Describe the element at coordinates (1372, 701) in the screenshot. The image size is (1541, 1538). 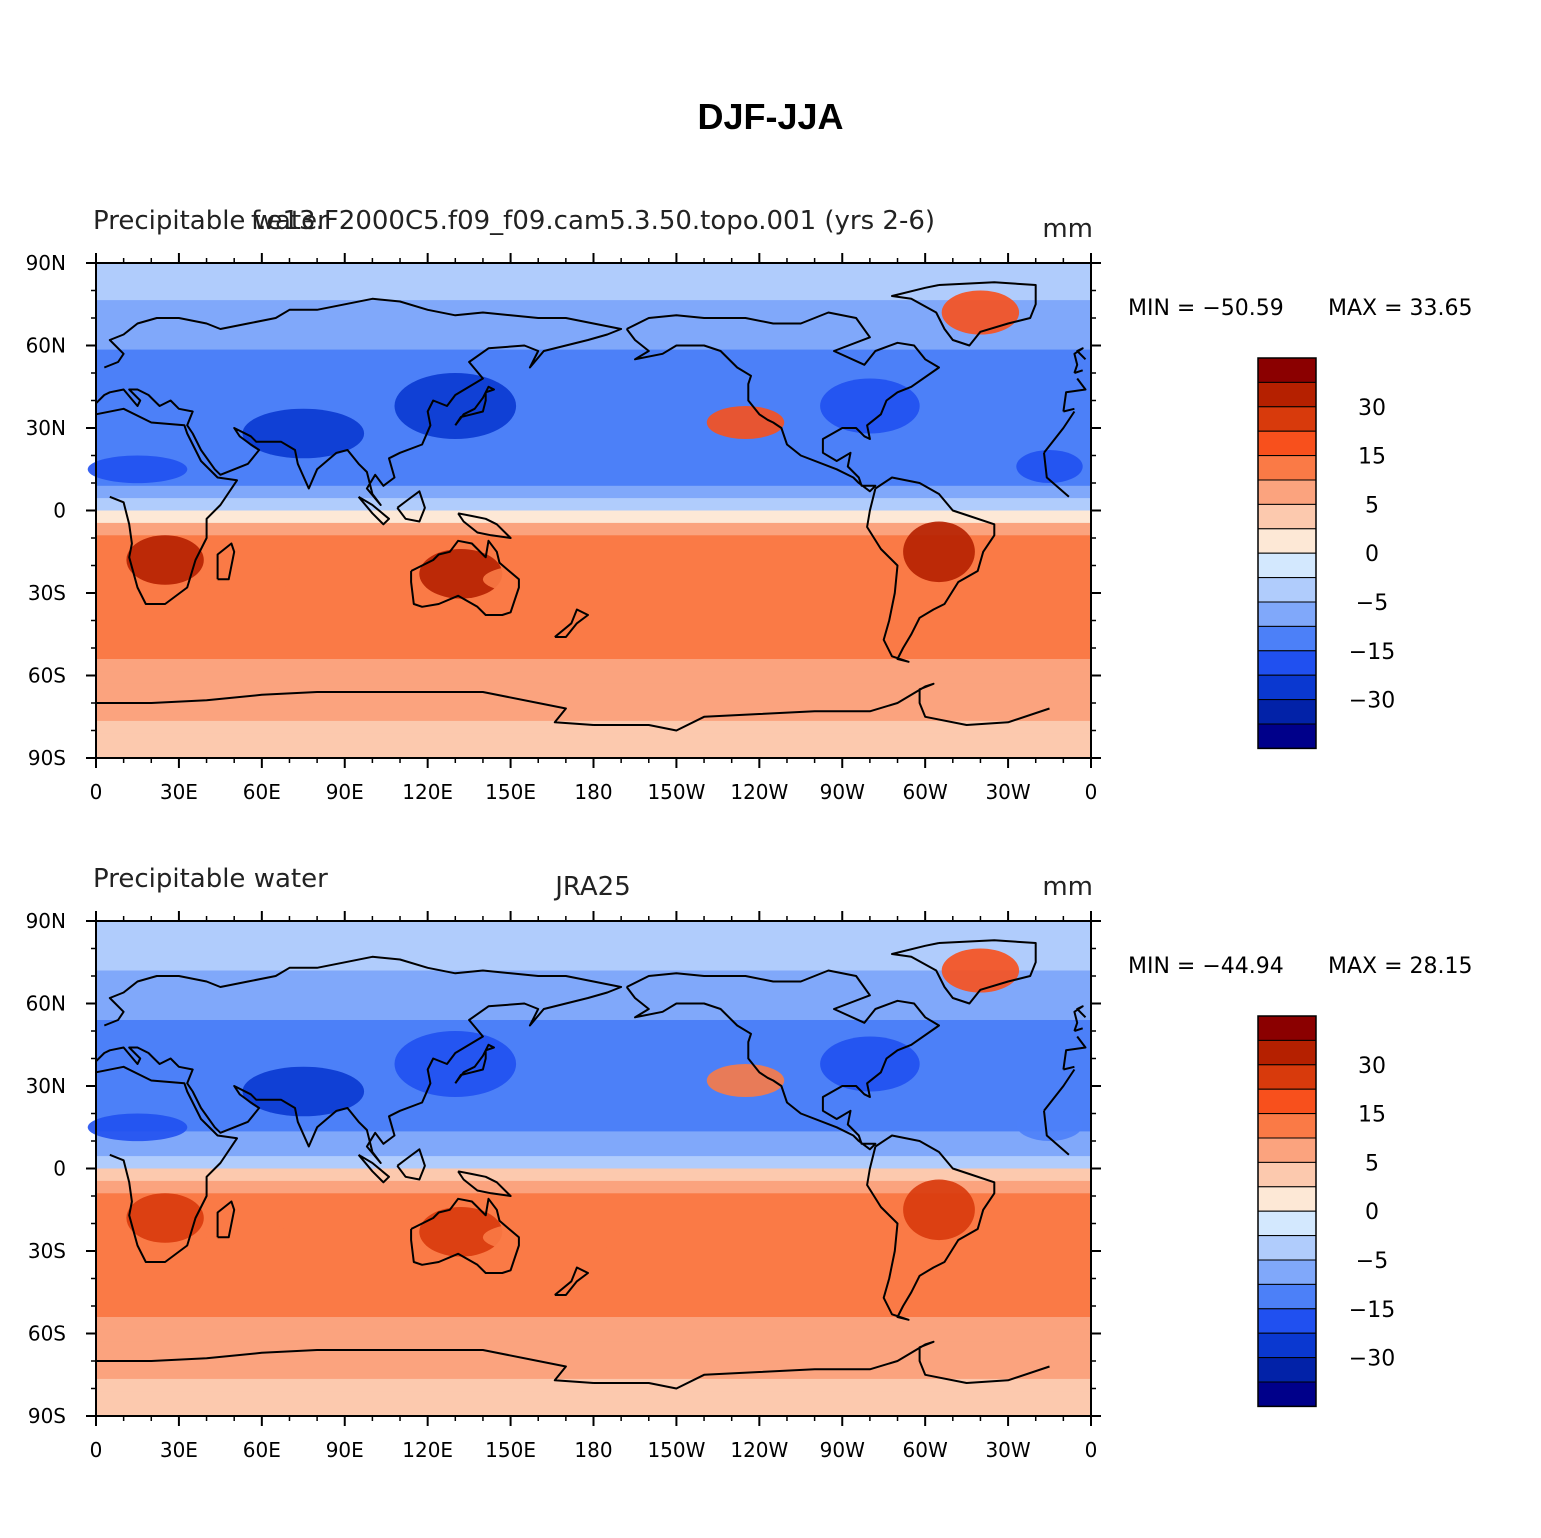
I see `colorbar-tick-label: −30` at that location.